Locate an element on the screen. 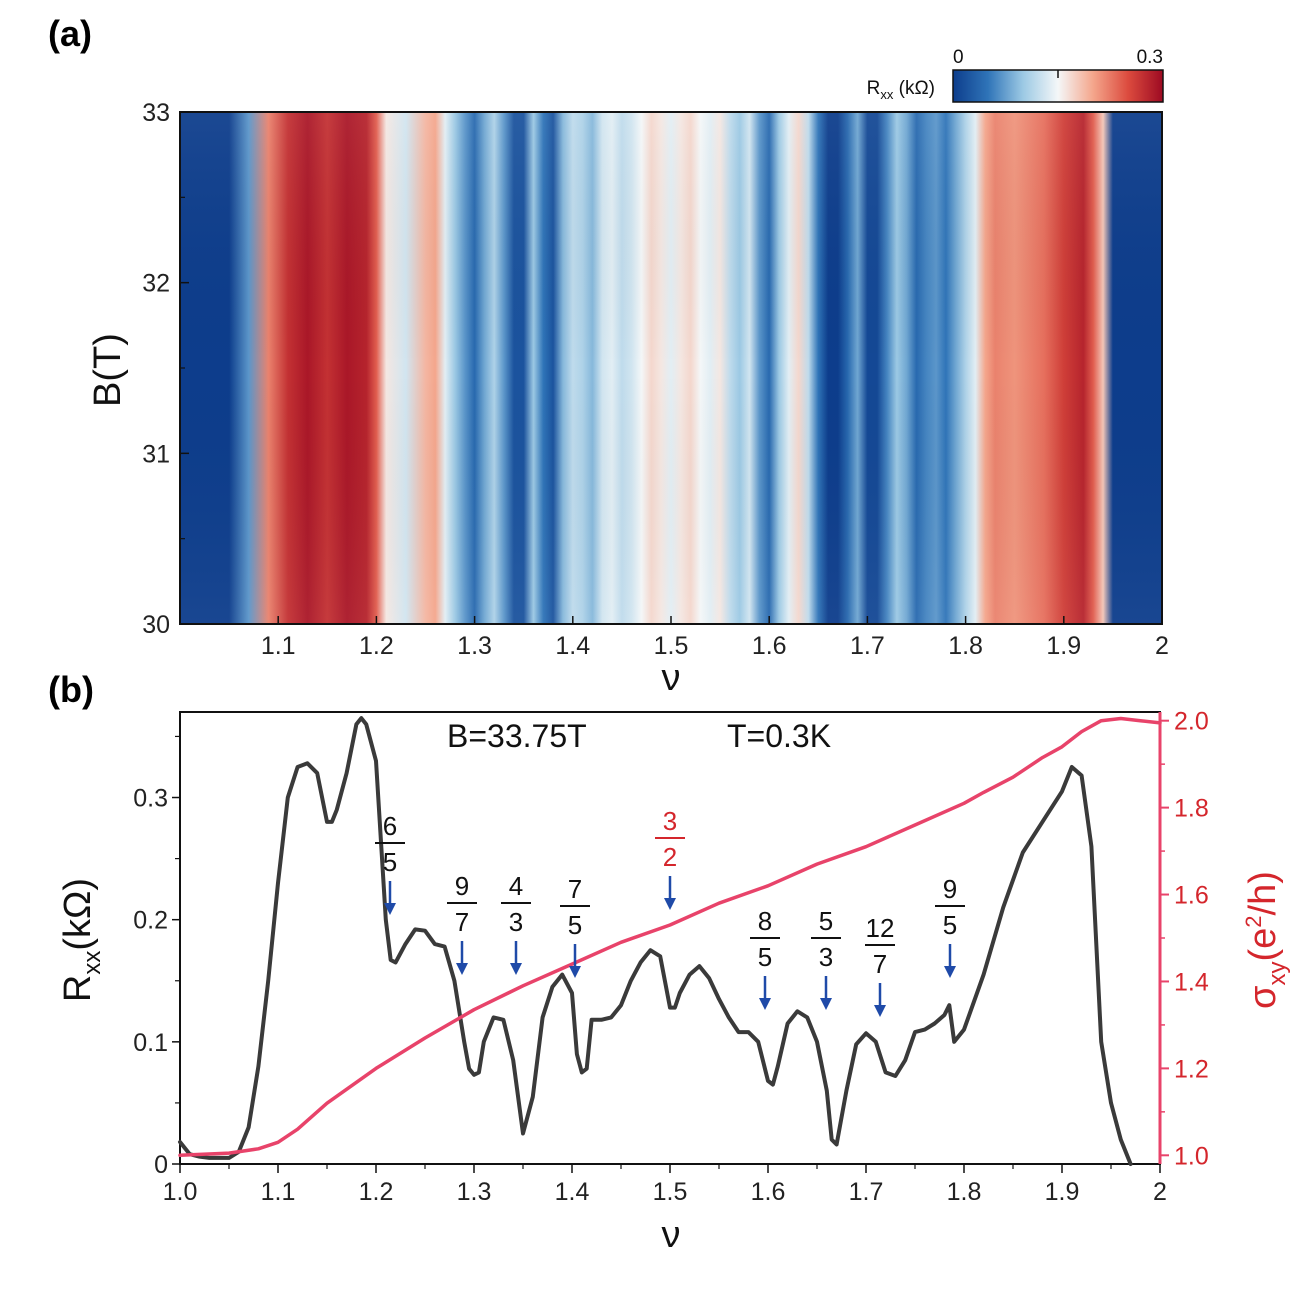  right-y-tick-label: 1.4 is located at coordinates (1191, 982).